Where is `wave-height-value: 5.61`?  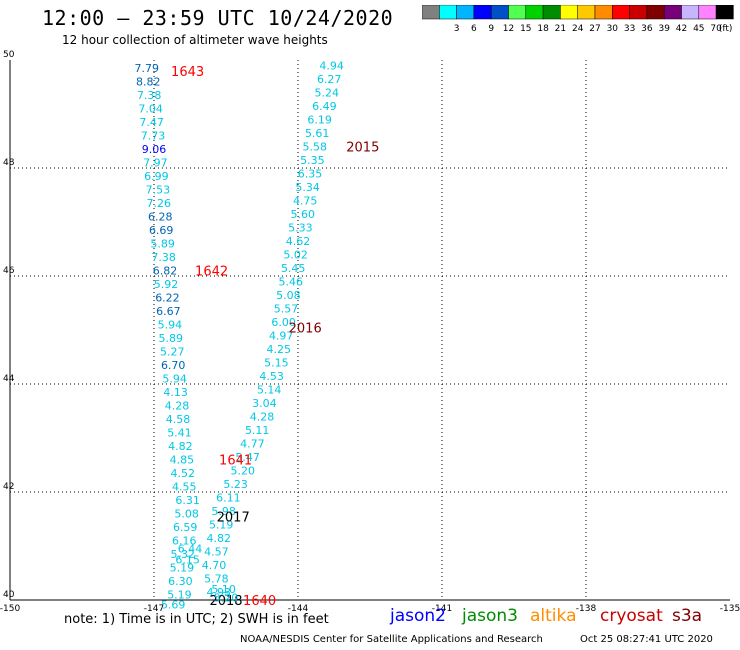
wave-height-value: 5.61 is located at coordinates (317, 133).